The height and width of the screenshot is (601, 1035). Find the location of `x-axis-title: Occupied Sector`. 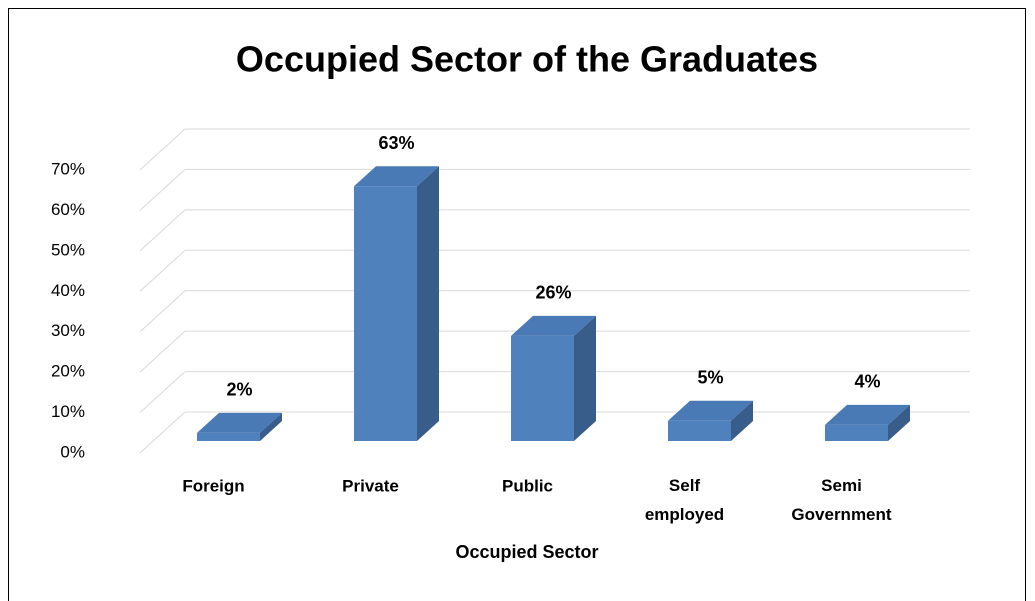

x-axis-title: Occupied Sector is located at coordinates (526, 552).